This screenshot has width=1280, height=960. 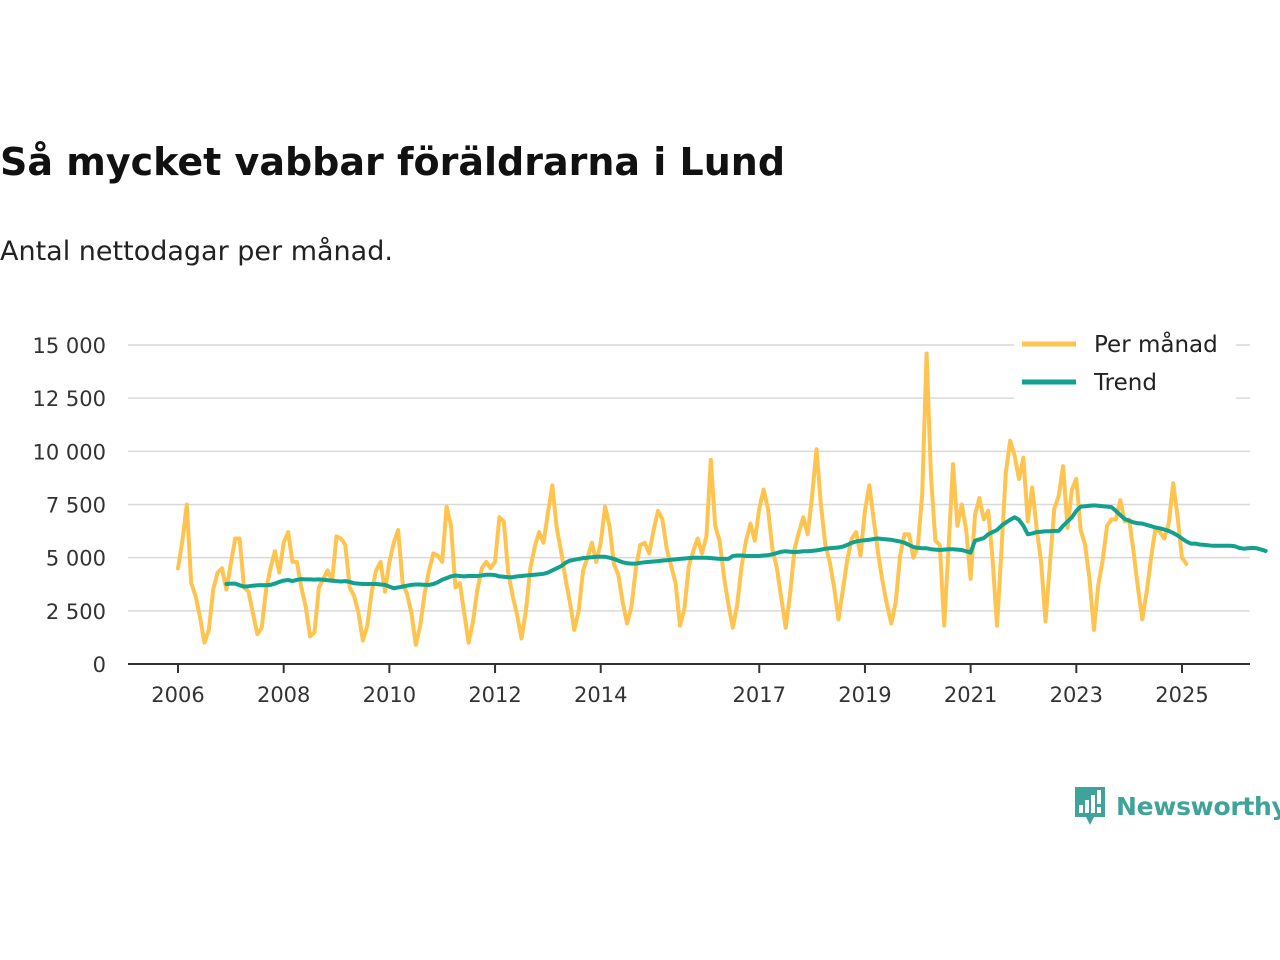 I want to click on legend-label: Trend, so click(x=1125, y=383).